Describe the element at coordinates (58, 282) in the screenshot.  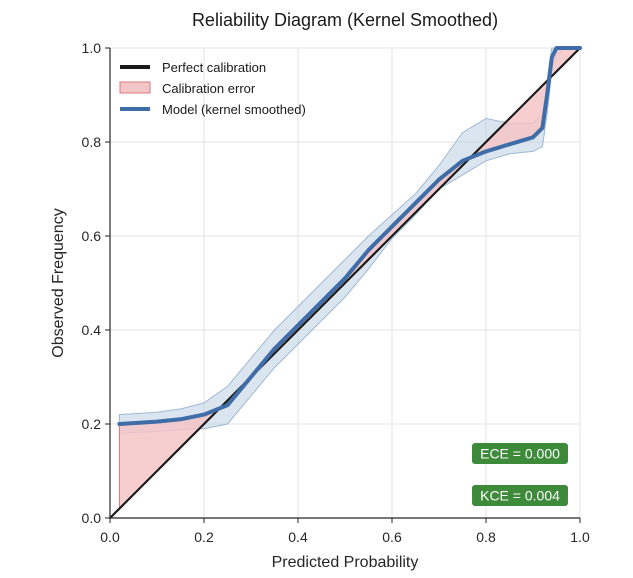
I see `y-axis-label: Observed Frequency` at that location.